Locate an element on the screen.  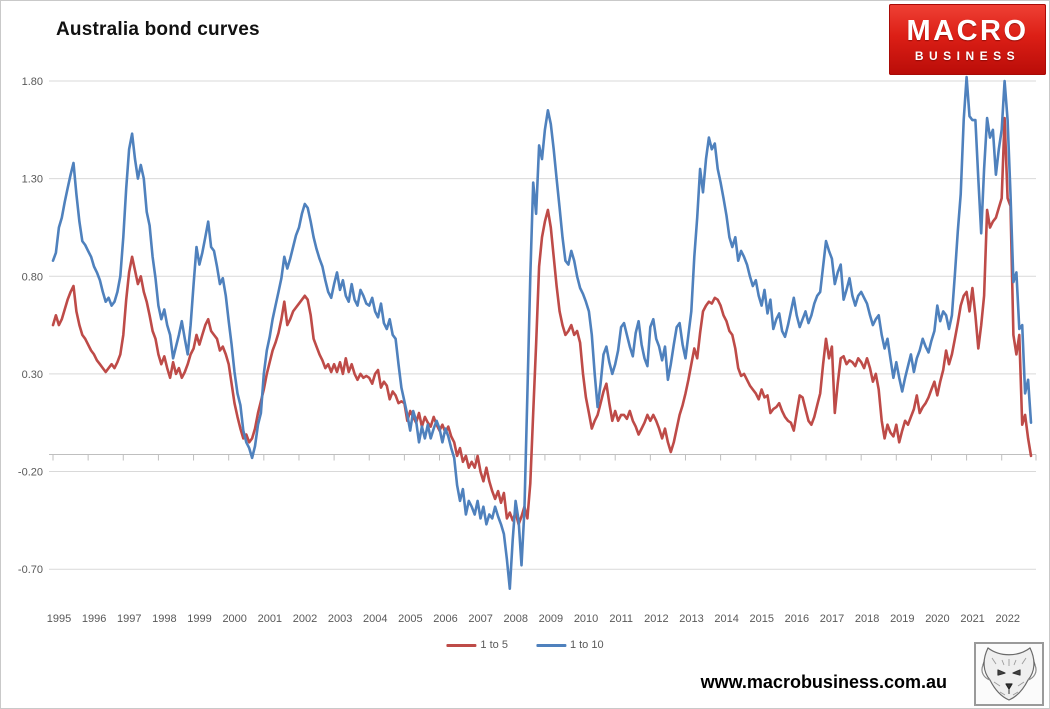
x-axis-tick-label: 1996 is located at coordinates (94, 619).